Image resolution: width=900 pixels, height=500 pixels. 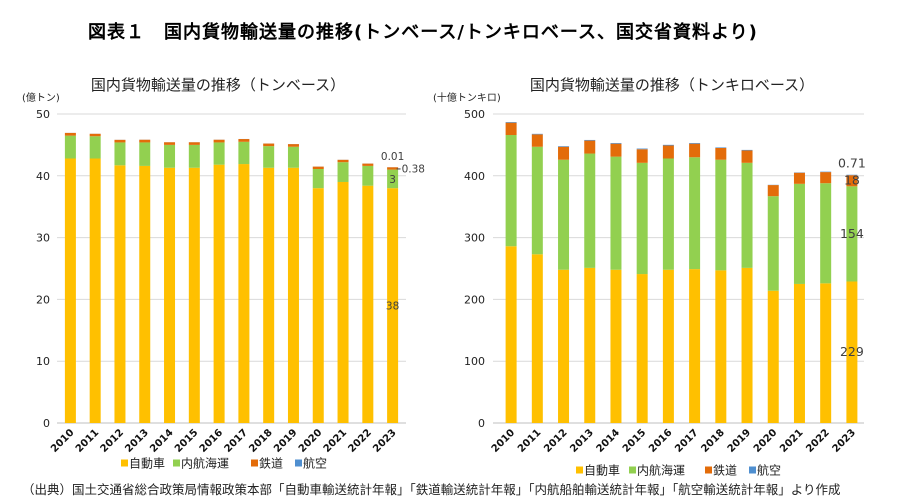 What do you see at coordinates (590, 345) in the screenshot?
I see `bar-truck-2013` at bounding box center [590, 345].